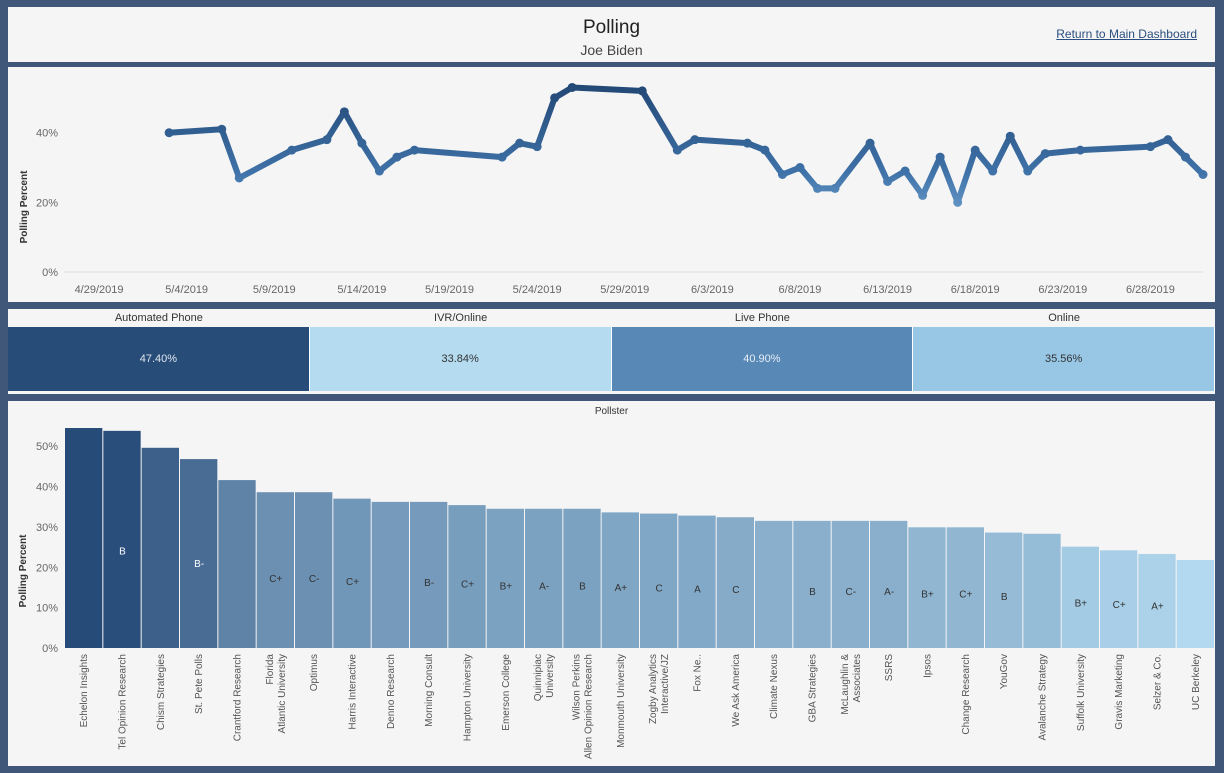  I want to click on pollster-name-label: Avalanche Strategy, so click(1043, 697).